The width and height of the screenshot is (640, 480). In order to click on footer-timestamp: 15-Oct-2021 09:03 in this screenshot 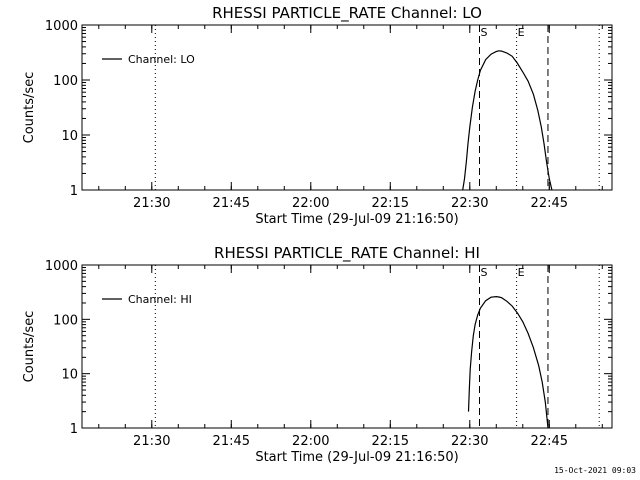, I will do `click(595, 470)`.